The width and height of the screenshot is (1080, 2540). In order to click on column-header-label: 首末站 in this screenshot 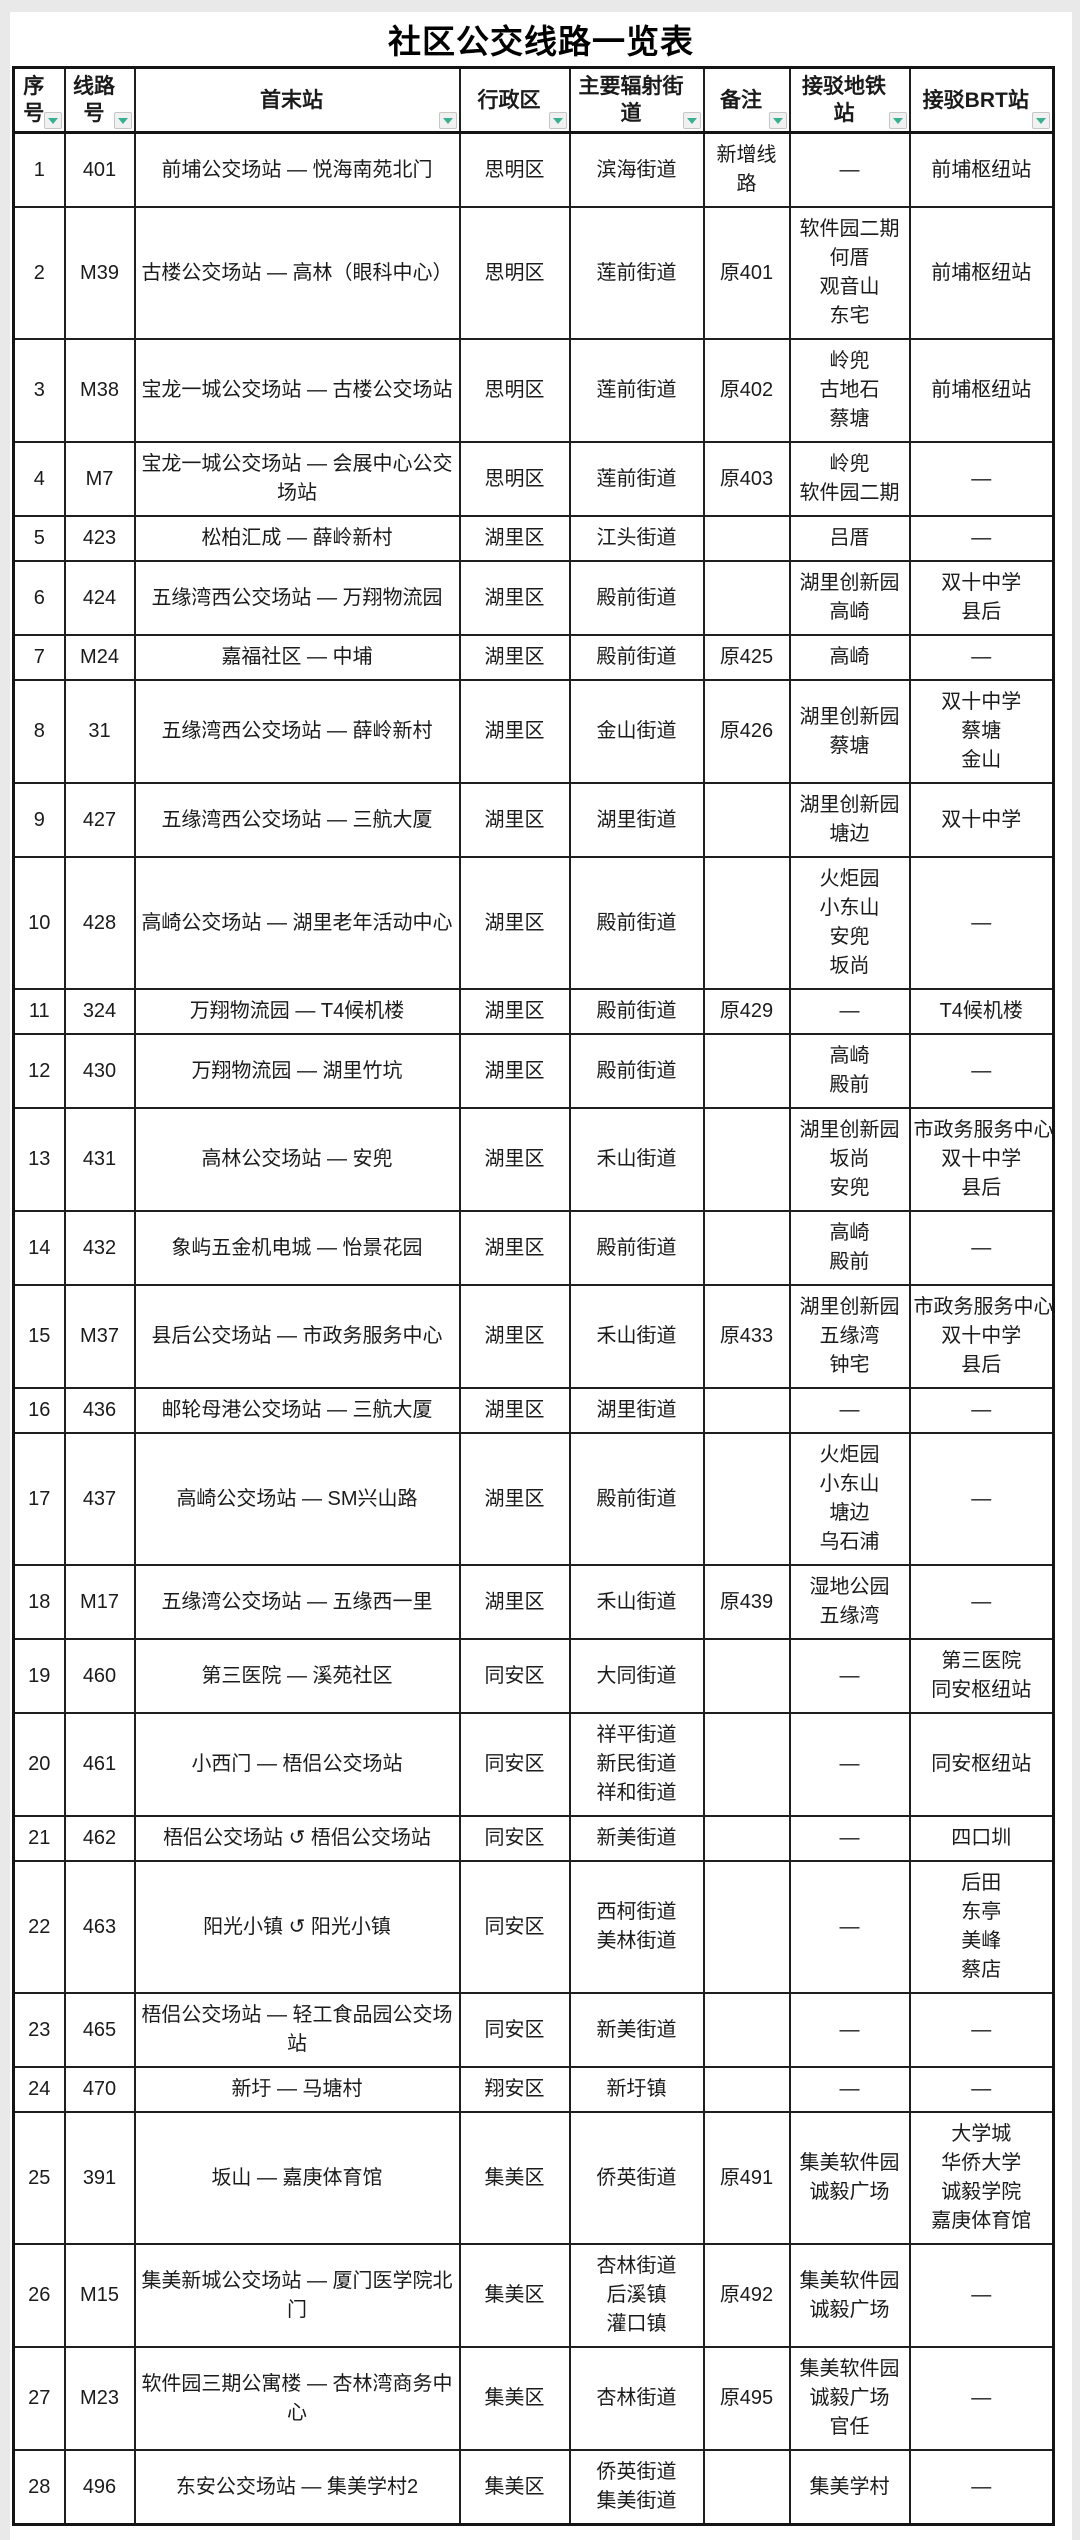, I will do `click(291, 100)`.